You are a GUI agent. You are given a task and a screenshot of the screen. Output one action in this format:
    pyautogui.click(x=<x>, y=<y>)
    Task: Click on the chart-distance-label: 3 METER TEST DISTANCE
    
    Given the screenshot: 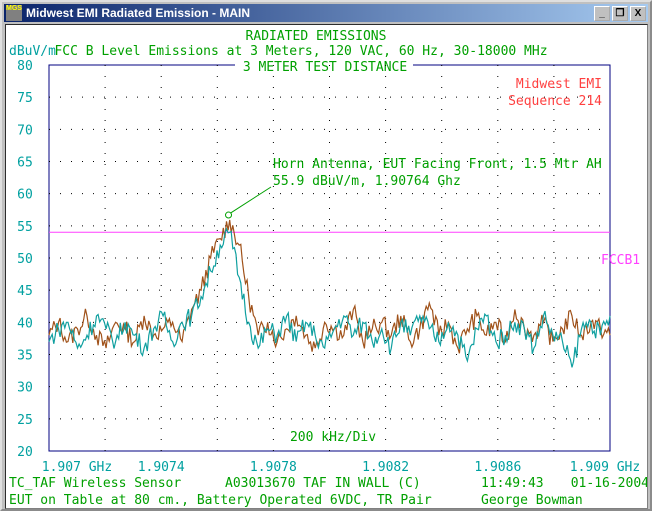 What is the action you would take?
    pyautogui.click(x=325, y=67)
    